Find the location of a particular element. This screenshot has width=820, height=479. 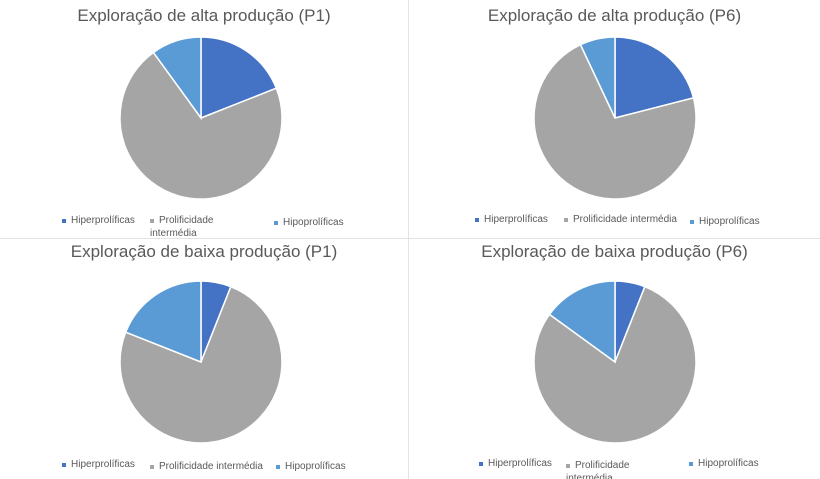

chart-title: Exploração de baixa produção (P6) is located at coordinates (614, 251).